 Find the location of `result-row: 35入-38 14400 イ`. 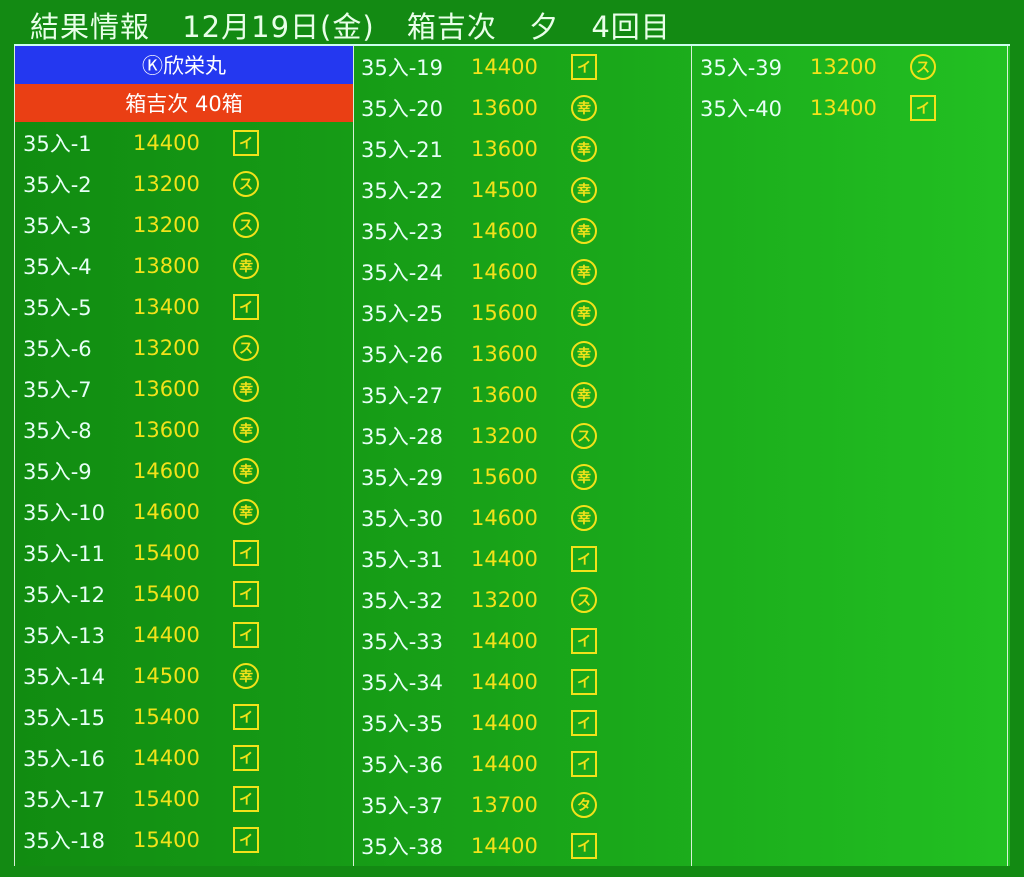

result-row: 35入-38 14400 イ is located at coordinates (522, 845).